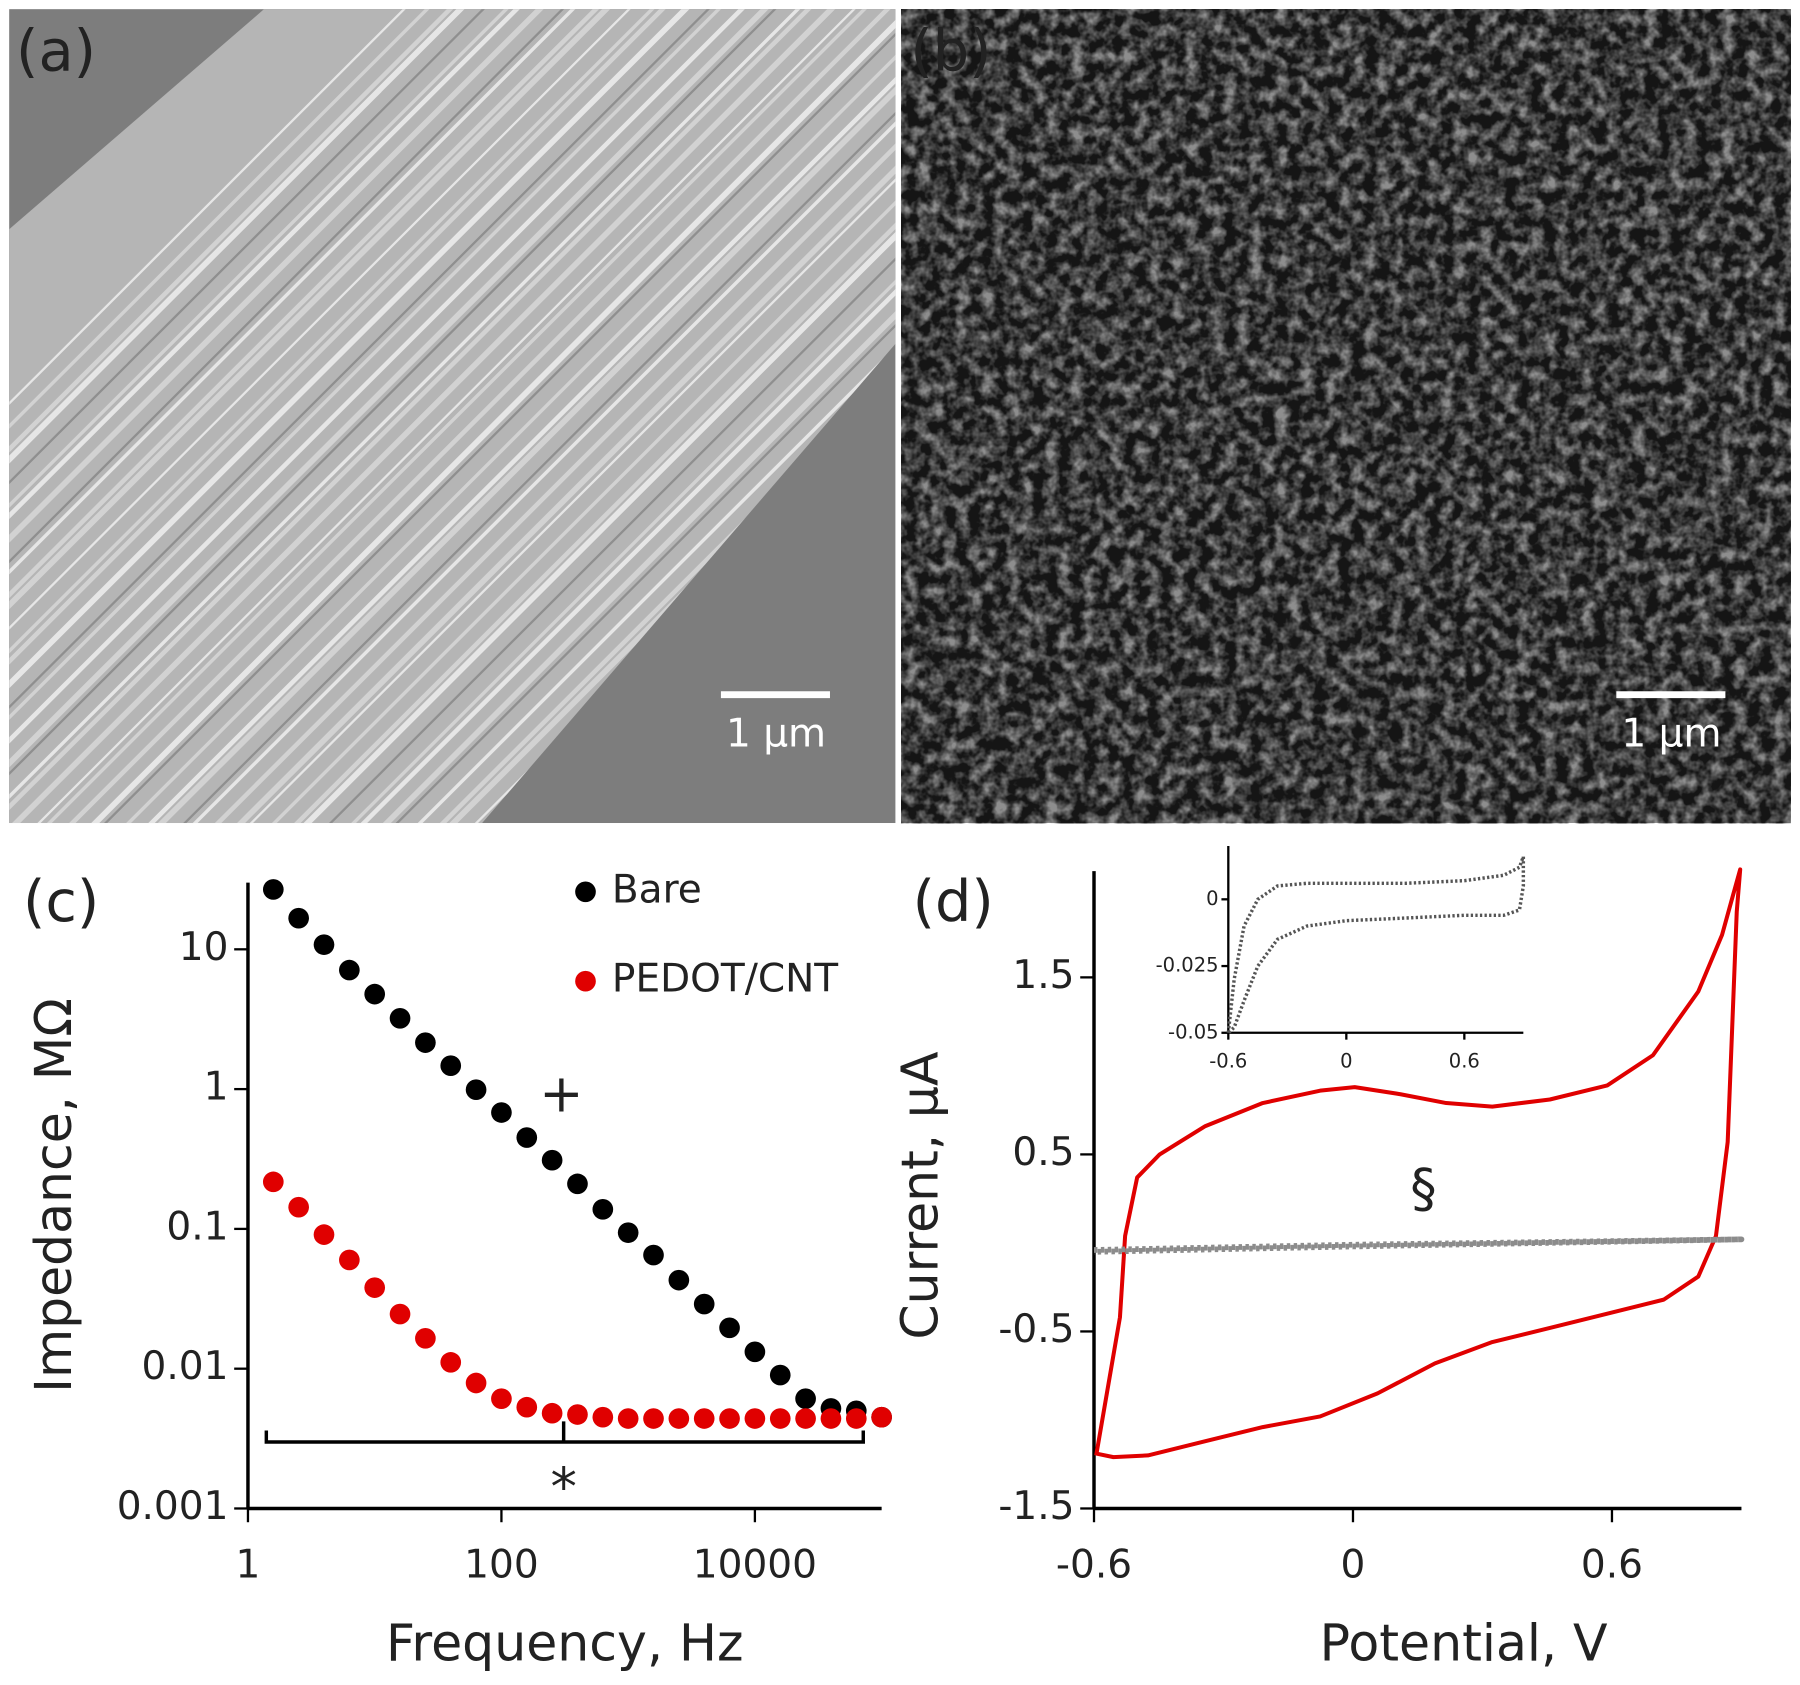 The height and width of the screenshot is (1685, 1800). What do you see at coordinates (1464, 1061) in the screenshot?
I see `x-tick-label: 0.6` at bounding box center [1464, 1061].